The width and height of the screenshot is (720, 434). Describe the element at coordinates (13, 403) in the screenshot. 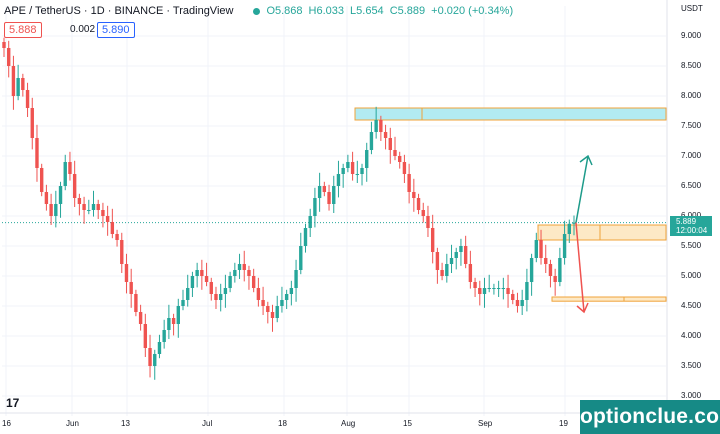

I see `tradingview-logo-icon: 17` at that location.